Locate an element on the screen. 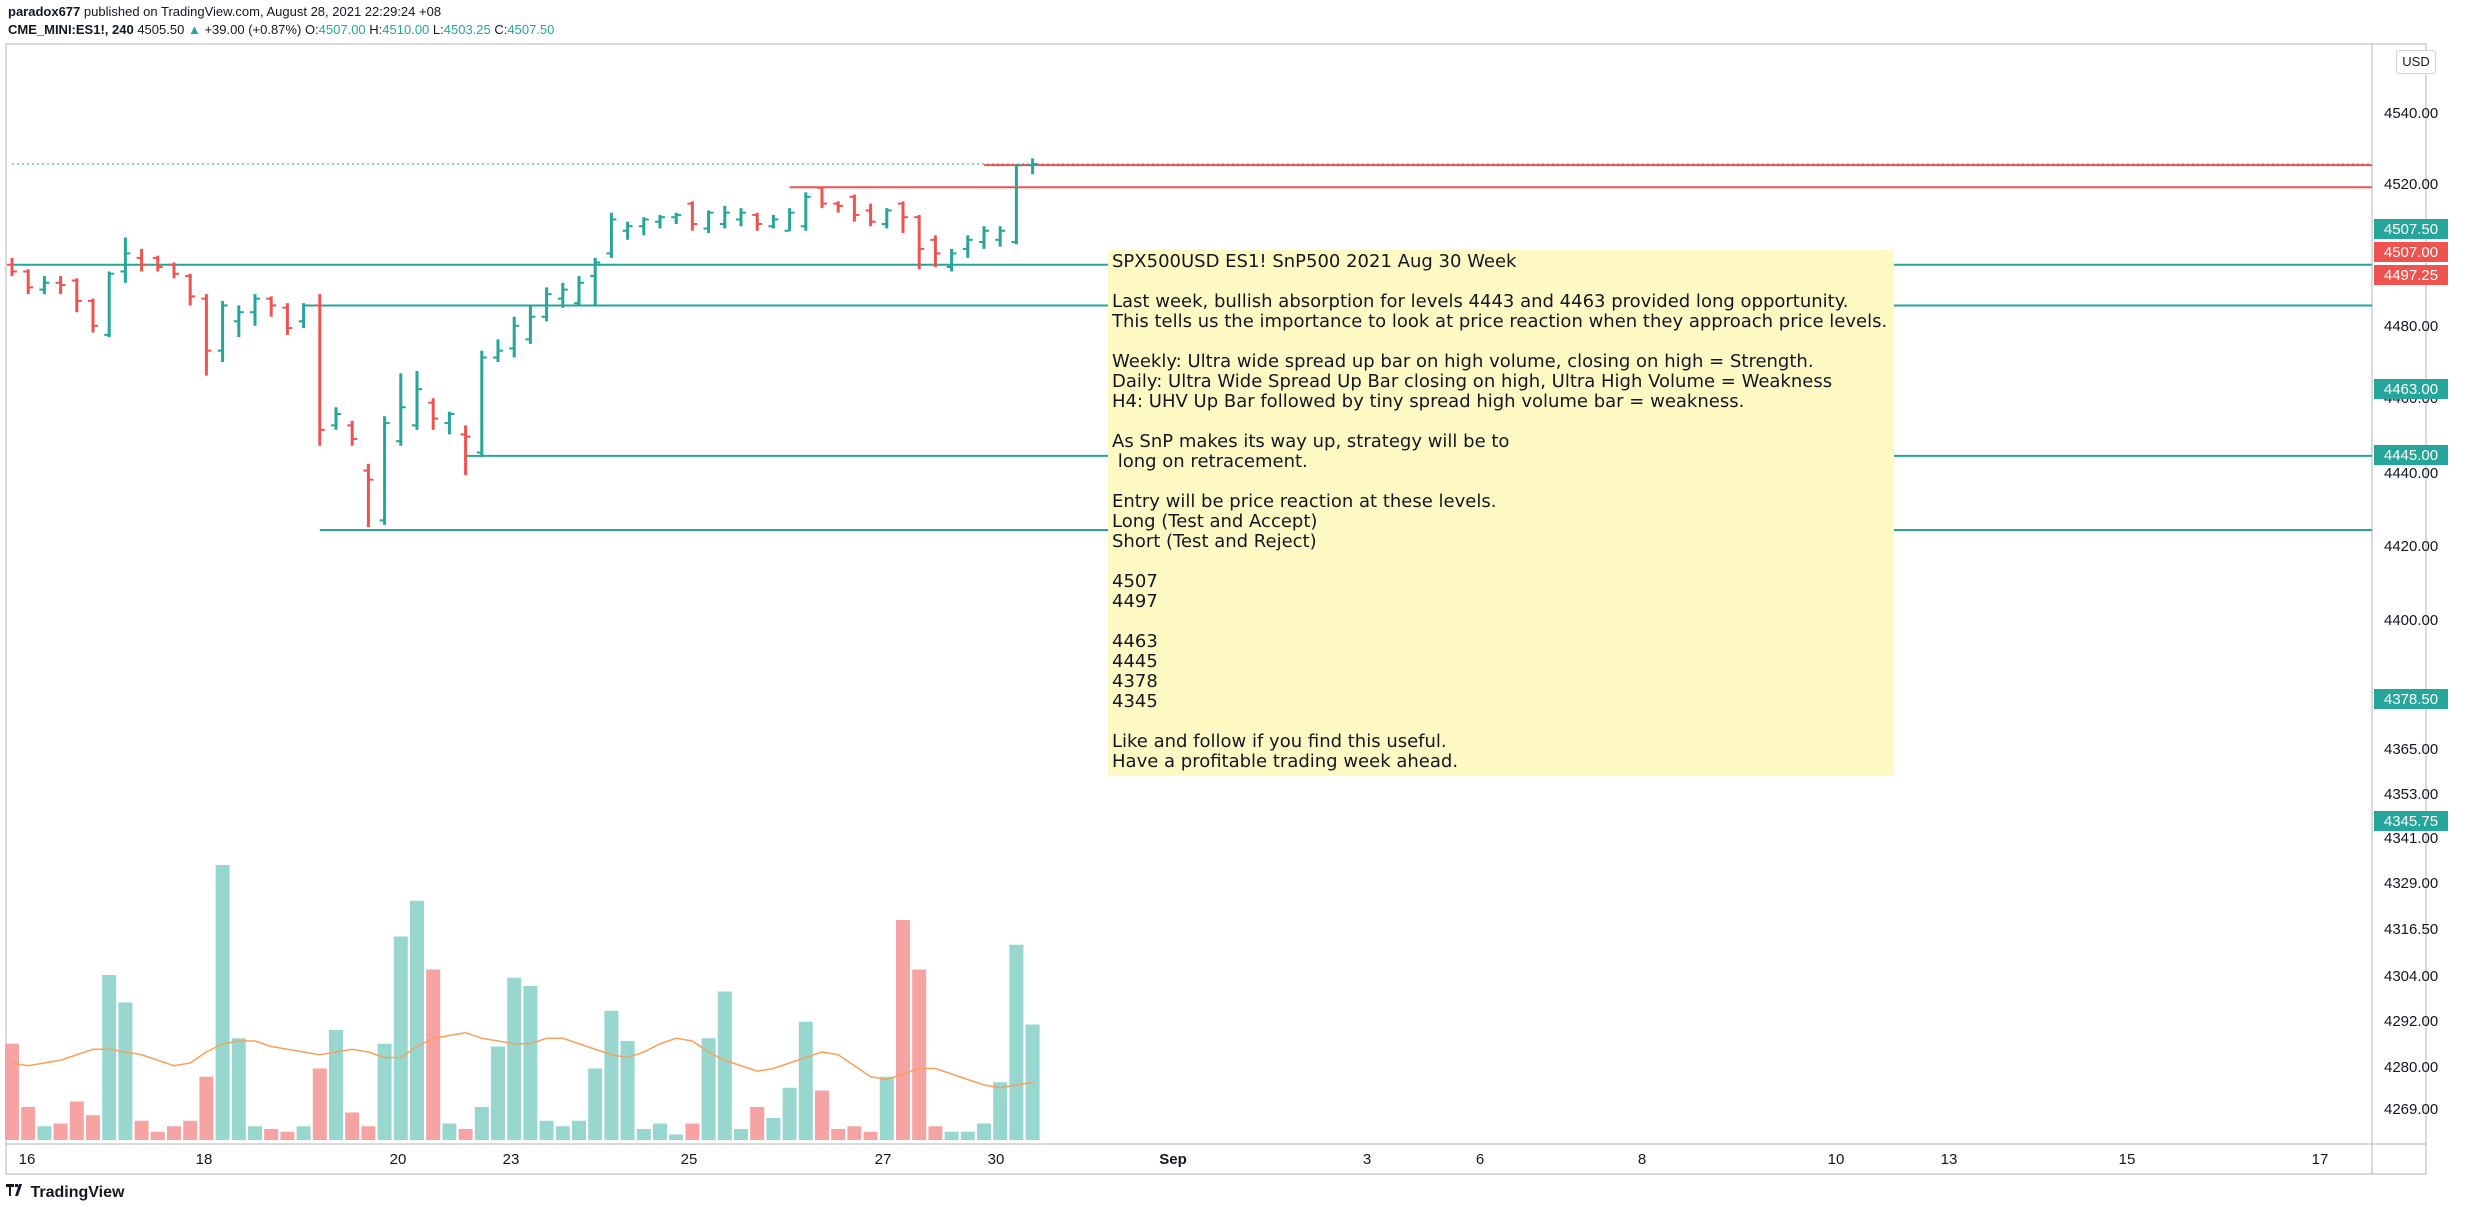  price-tick-label: 4365.00 is located at coordinates (2411, 749).